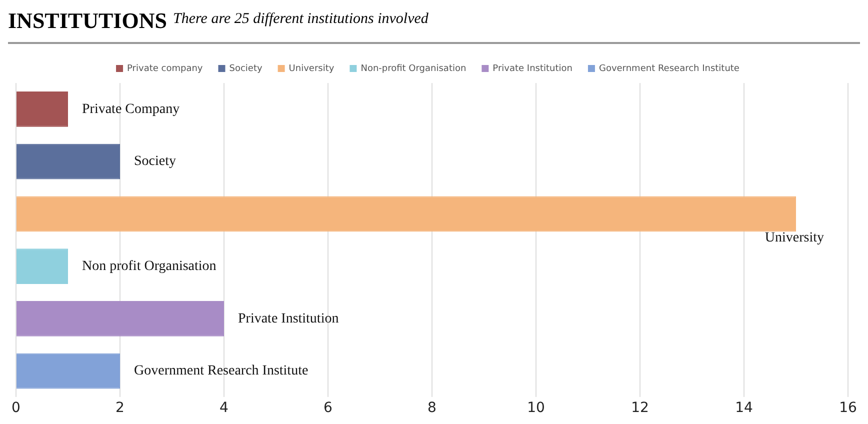  What do you see at coordinates (120, 408) in the screenshot?
I see `x-tick-label: 2` at bounding box center [120, 408].